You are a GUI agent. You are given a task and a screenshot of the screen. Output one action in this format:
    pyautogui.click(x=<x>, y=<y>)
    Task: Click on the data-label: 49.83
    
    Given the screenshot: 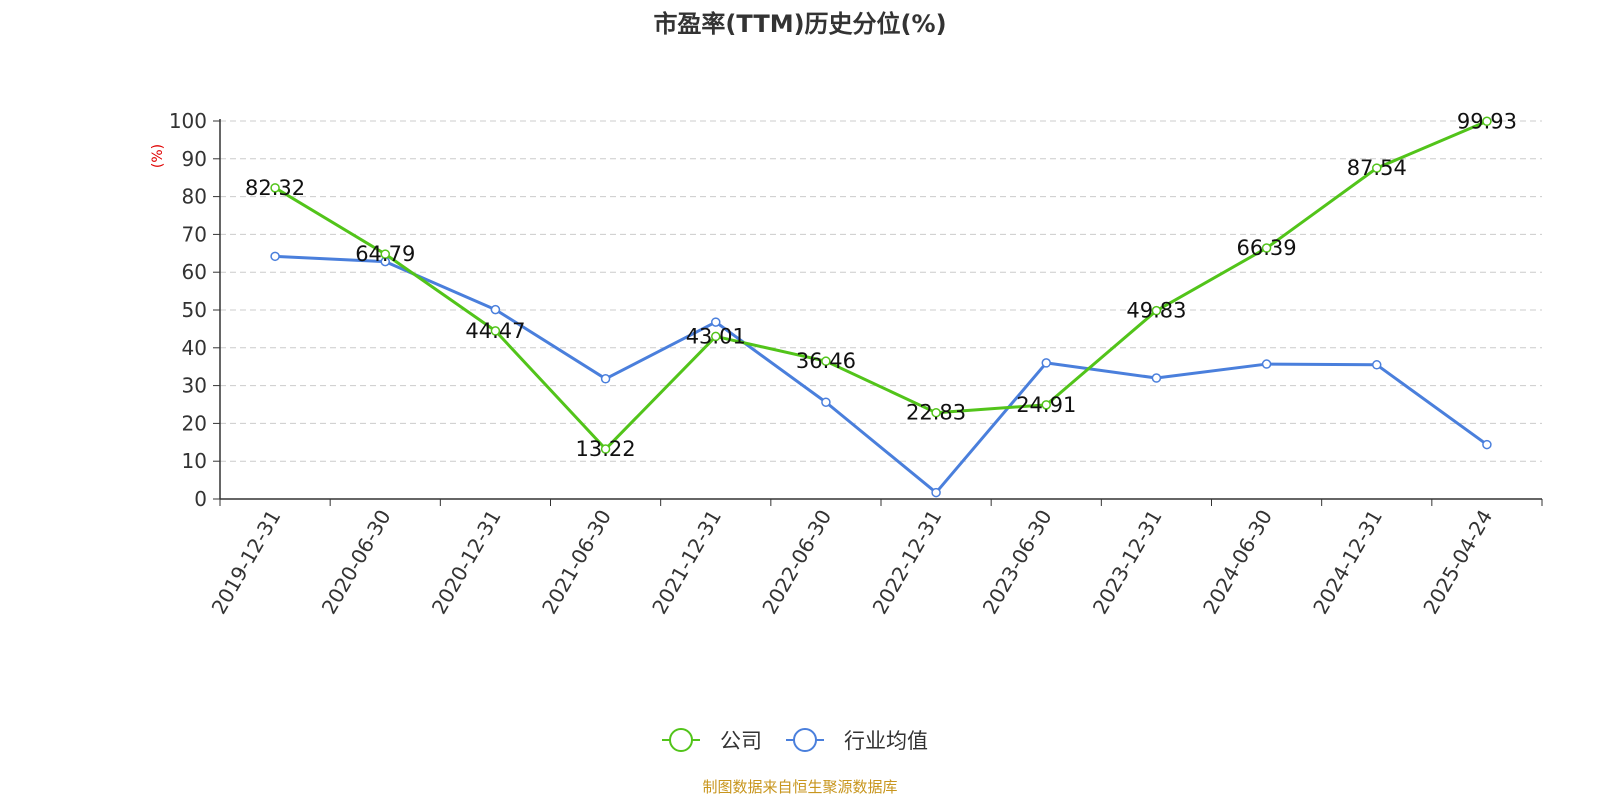 What is the action you would take?
    pyautogui.click(x=1156, y=311)
    